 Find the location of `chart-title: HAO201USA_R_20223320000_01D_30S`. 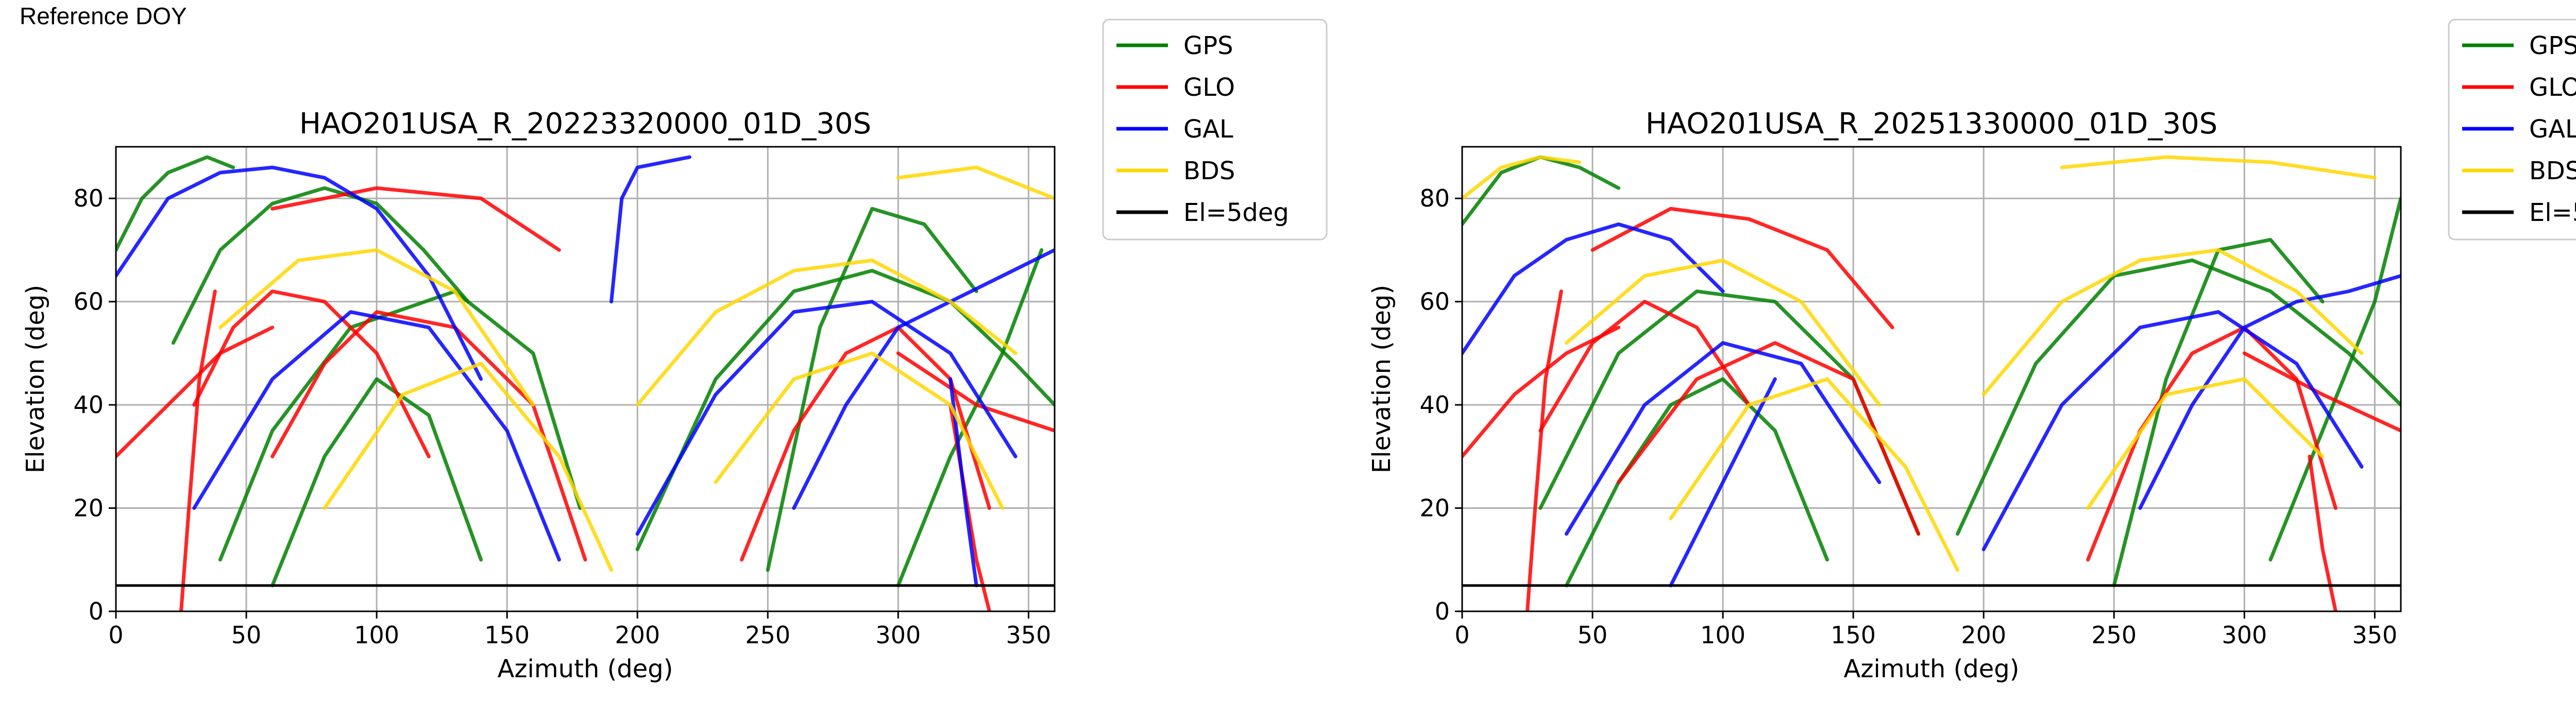

chart-title: HAO201USA_R_20223320000_01D_30S is located at coordinates (585, 124).